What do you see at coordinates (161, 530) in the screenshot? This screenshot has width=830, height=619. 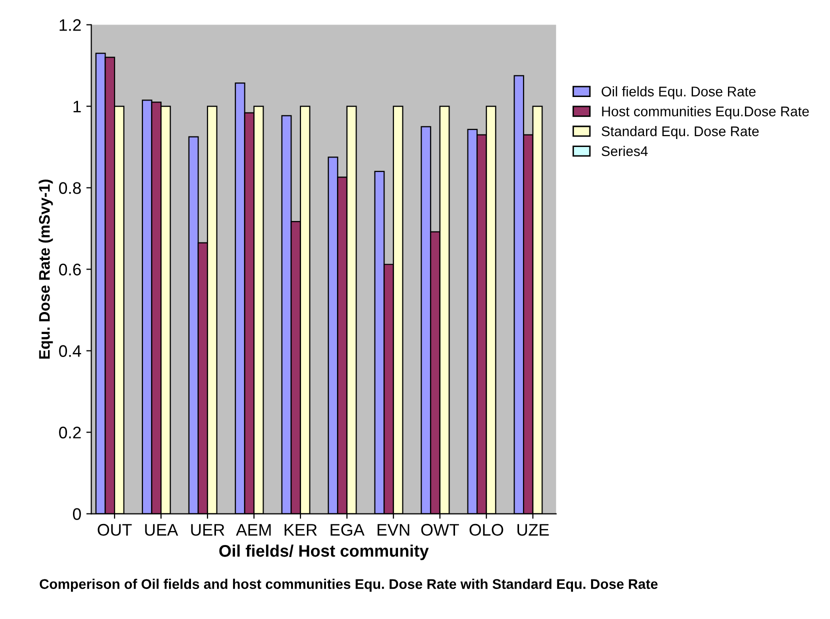 I see `x-tick-label: UEA` at bounding box center [161, 530].